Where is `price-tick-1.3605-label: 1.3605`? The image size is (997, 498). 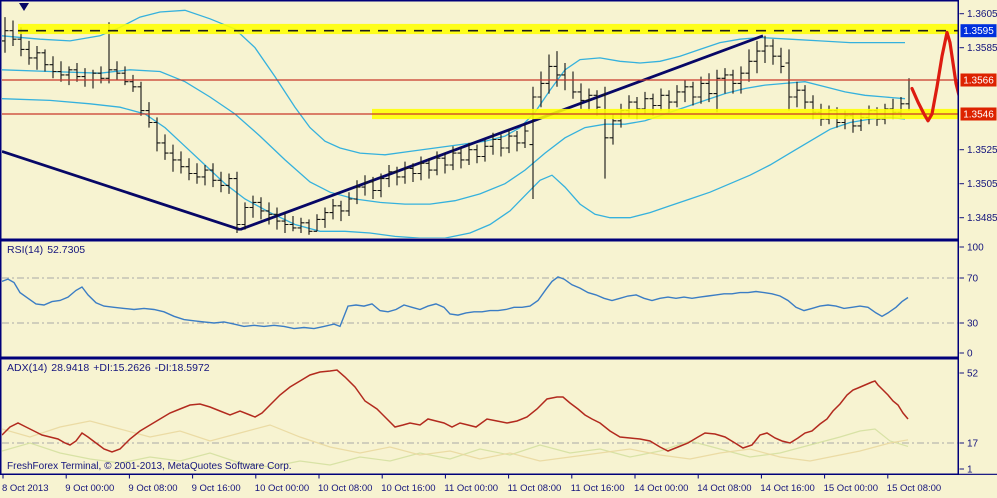 price-tick-1.3605-label: 1.3605 is located at coordinates (982, 14).